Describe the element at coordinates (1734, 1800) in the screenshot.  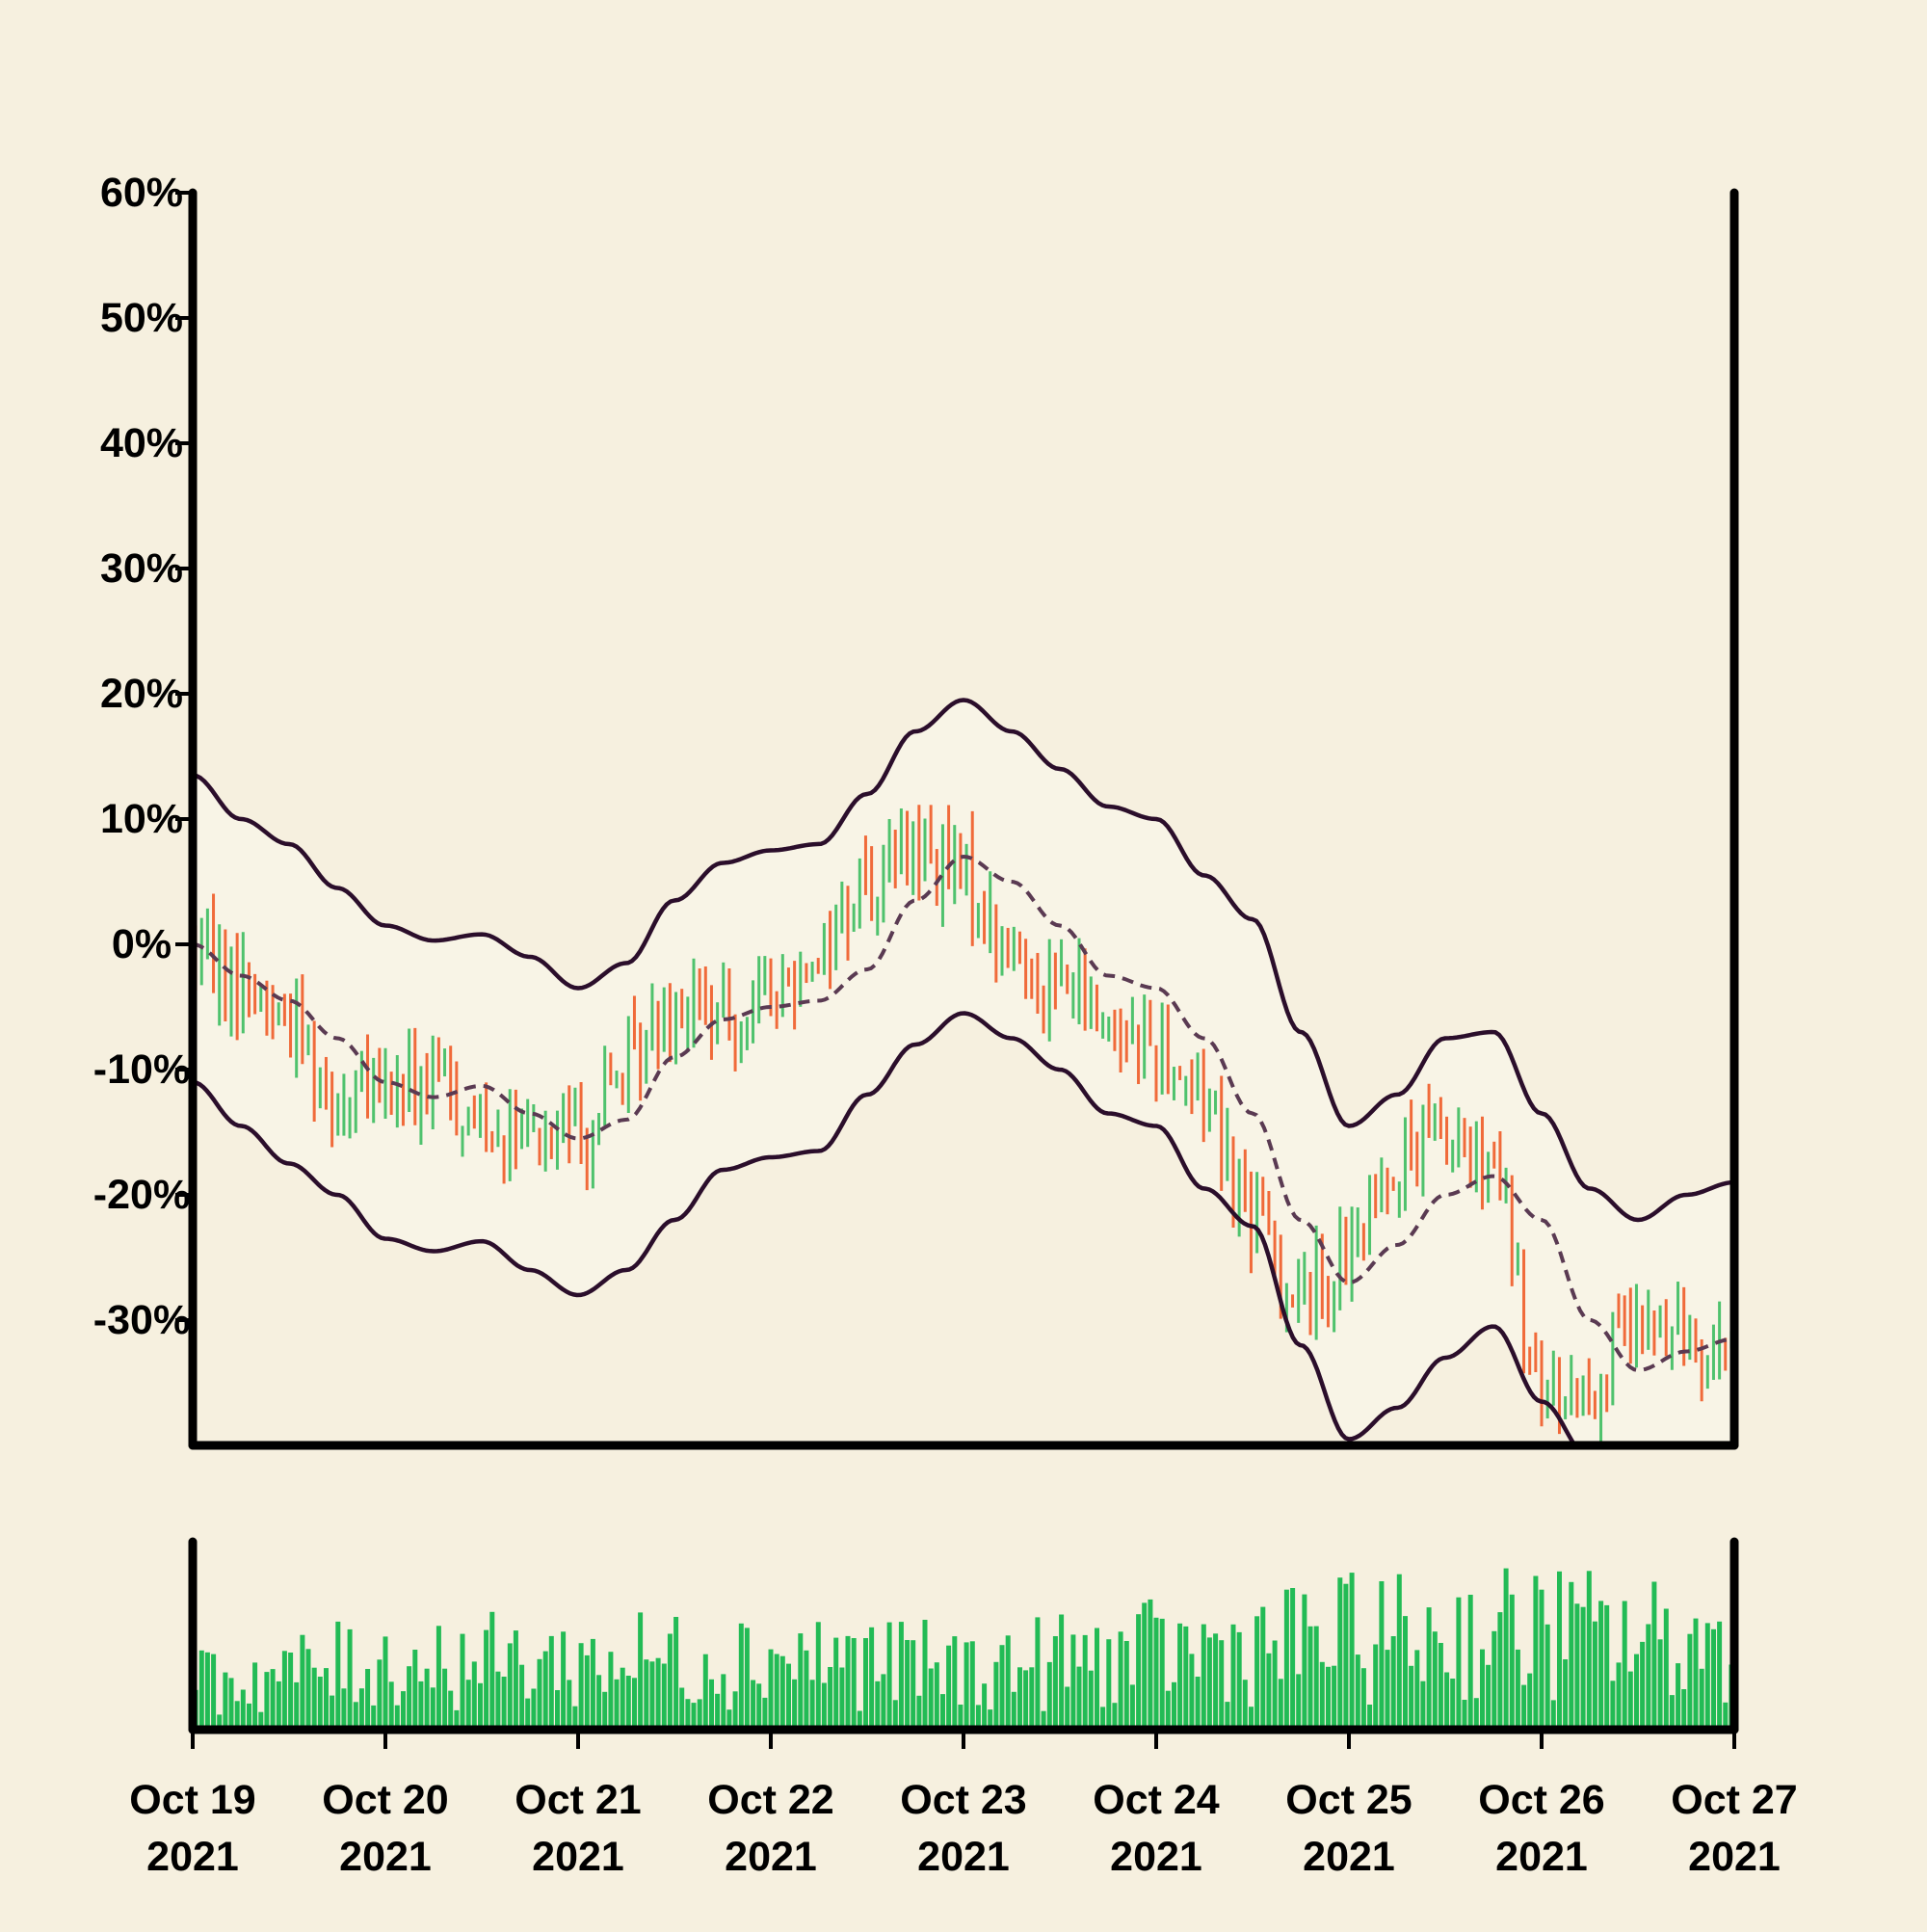
I see `x-tick-label: Oct 27` at that location.